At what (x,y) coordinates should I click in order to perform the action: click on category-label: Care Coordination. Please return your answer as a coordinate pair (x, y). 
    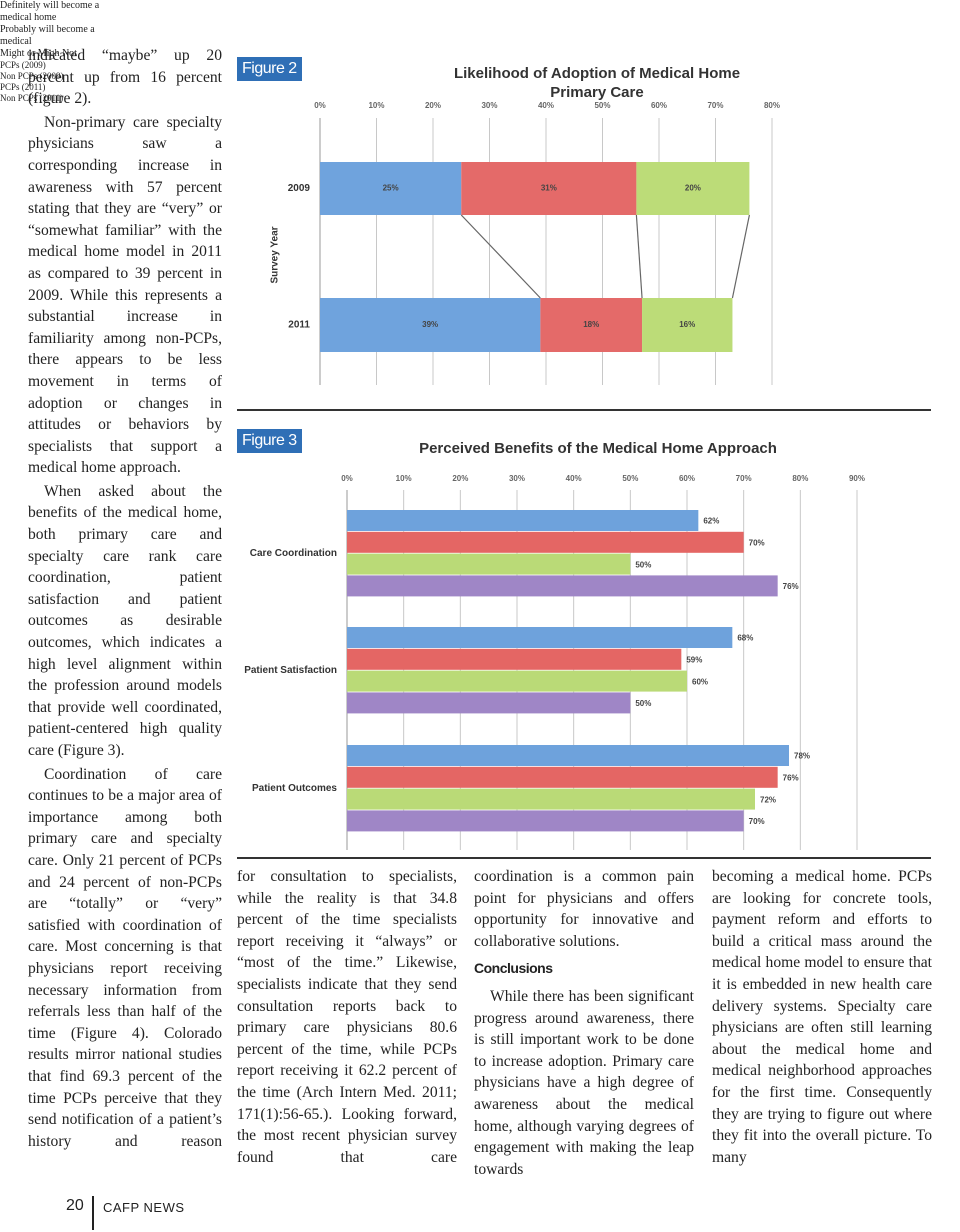
    Looking at the image, I should click on (293, 553).